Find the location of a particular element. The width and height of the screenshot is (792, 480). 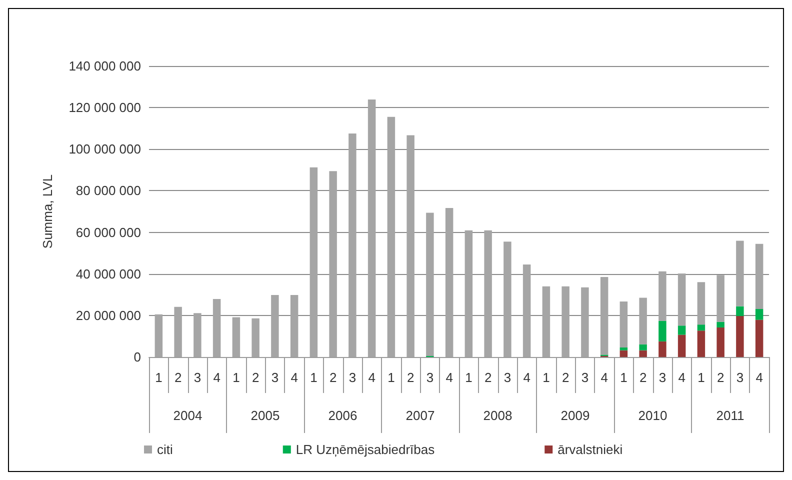

y-axis-title: Summa, LVL is located at coordinates (47, 211).